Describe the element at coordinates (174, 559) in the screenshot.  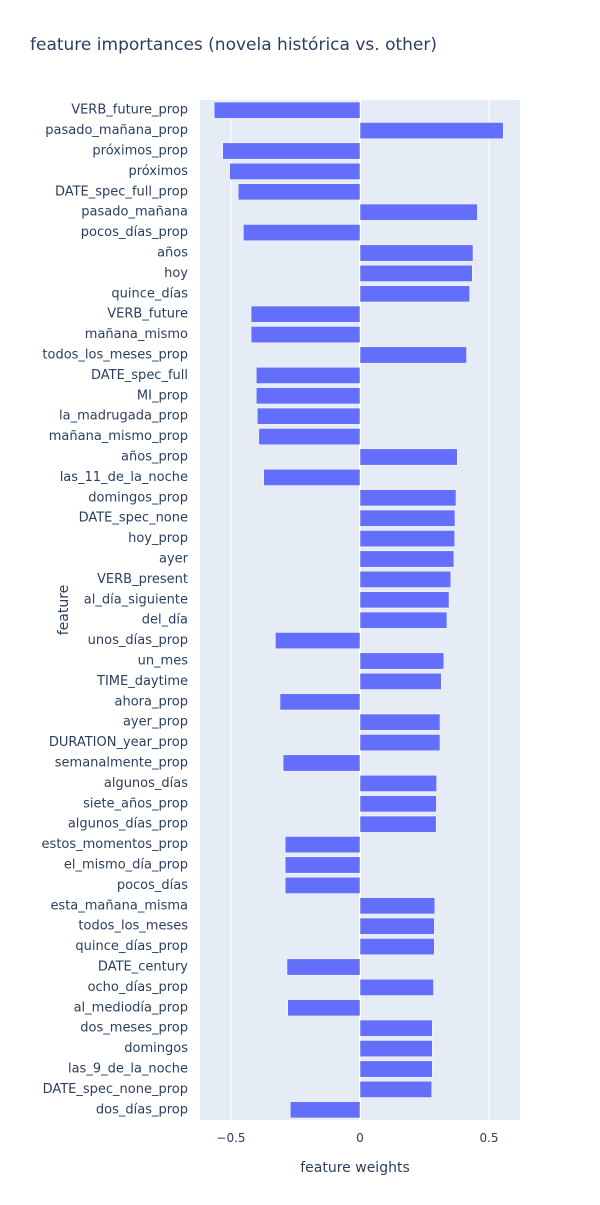
I see `y-tick-label: ayer` at that location.